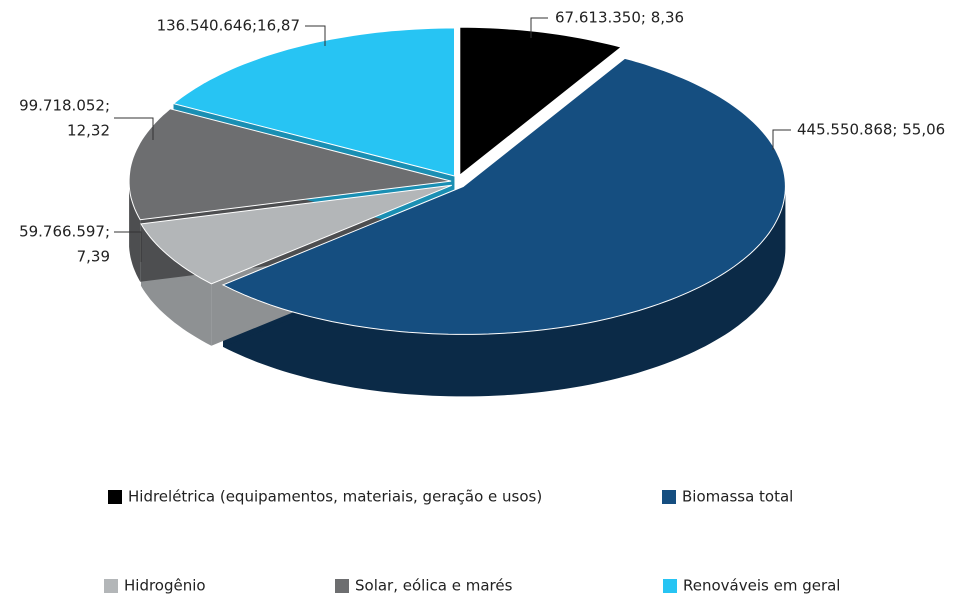 The height and width of the screenshot is (596, 961). I want to click on pie-side, so click(135, 231).